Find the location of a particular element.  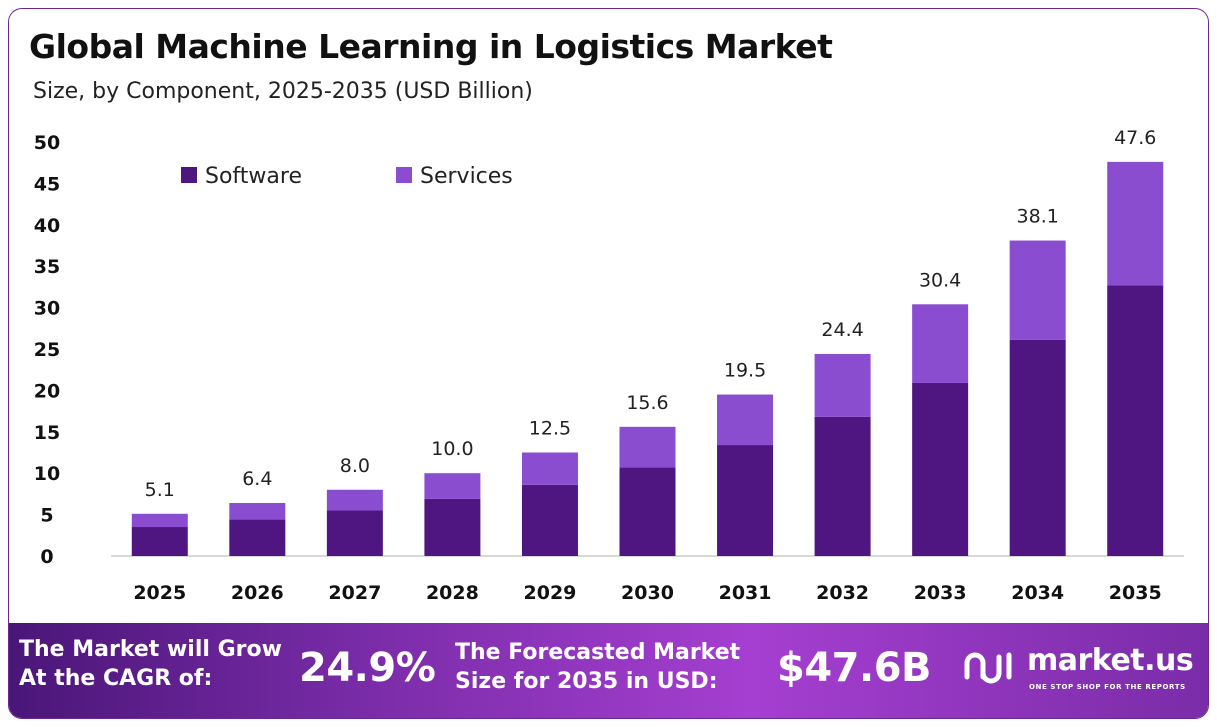

data-label: 19.5 is located at coordinates (745, 371).